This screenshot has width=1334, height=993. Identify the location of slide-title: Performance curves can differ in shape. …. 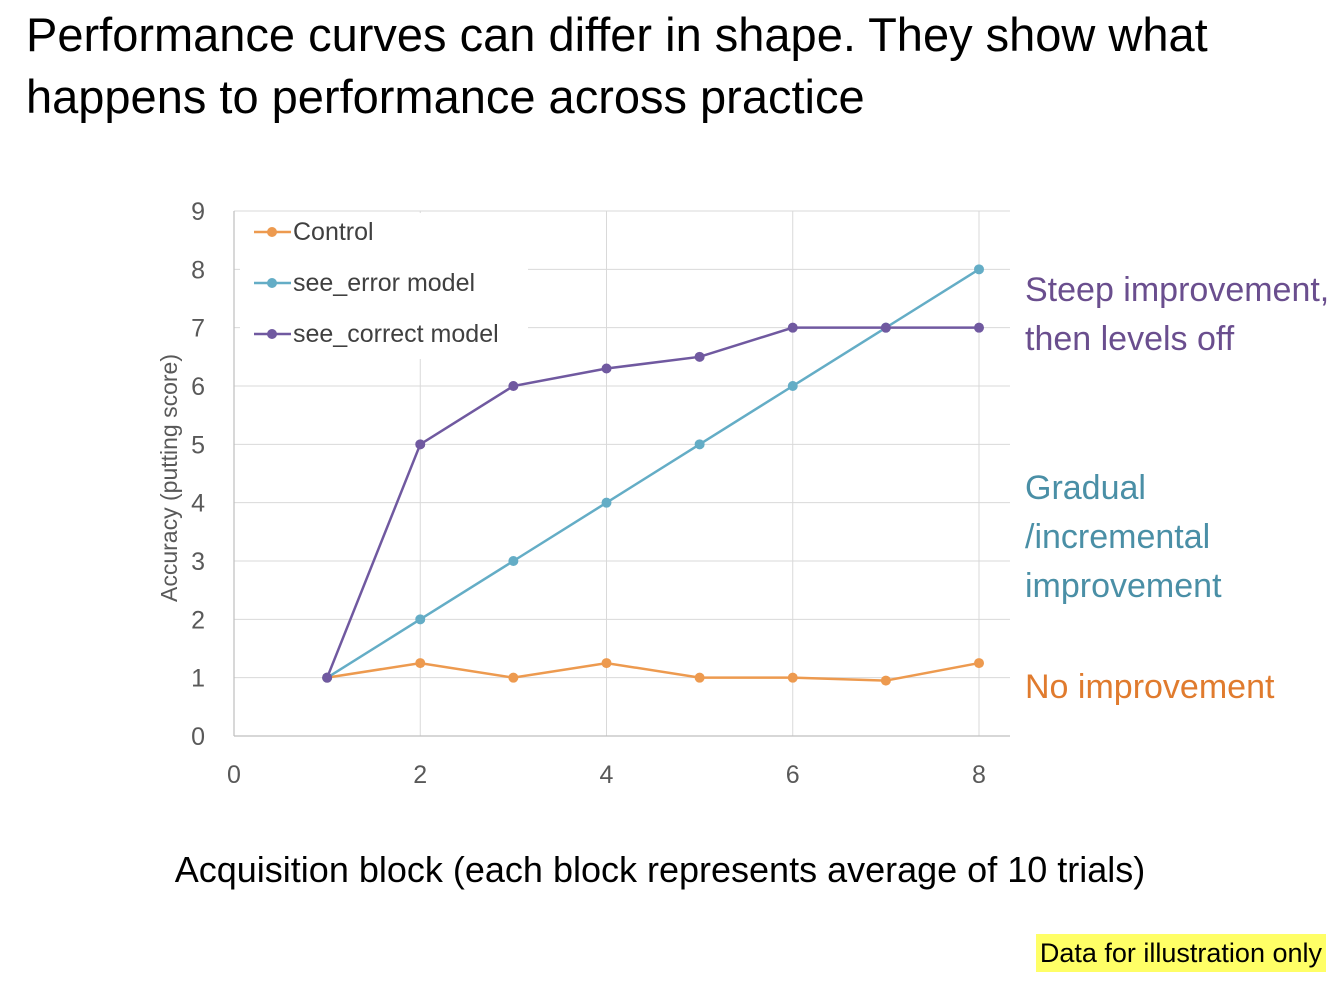
(617, 65).